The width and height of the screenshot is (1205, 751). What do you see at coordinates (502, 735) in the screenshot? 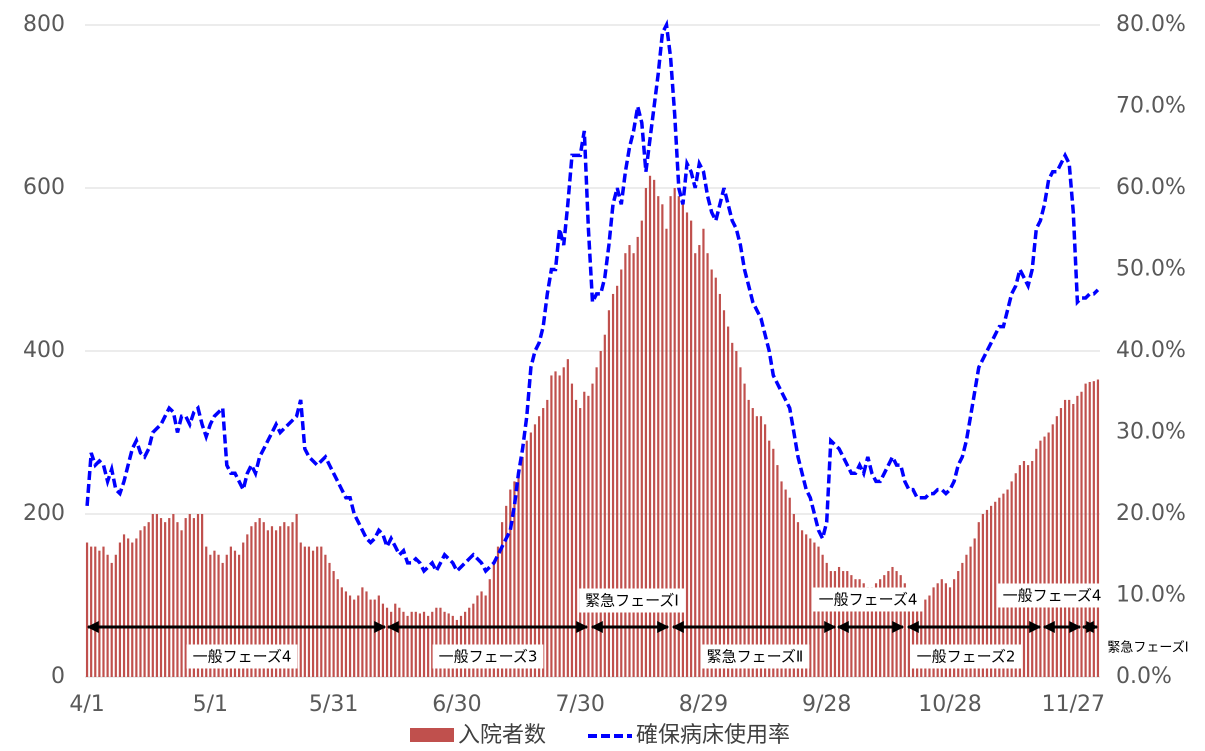
I see `legend-label: 入院者数` at bounding box center [502, 735].